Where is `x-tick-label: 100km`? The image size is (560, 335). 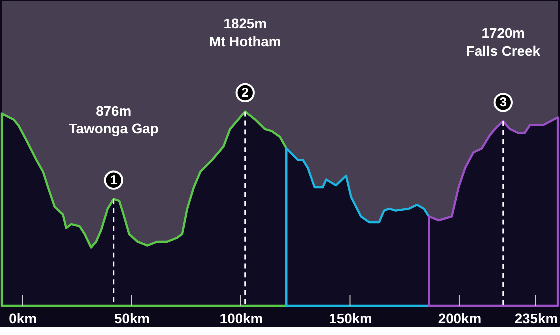 x-tick-label: 100km is located at coordinates (242, 318).